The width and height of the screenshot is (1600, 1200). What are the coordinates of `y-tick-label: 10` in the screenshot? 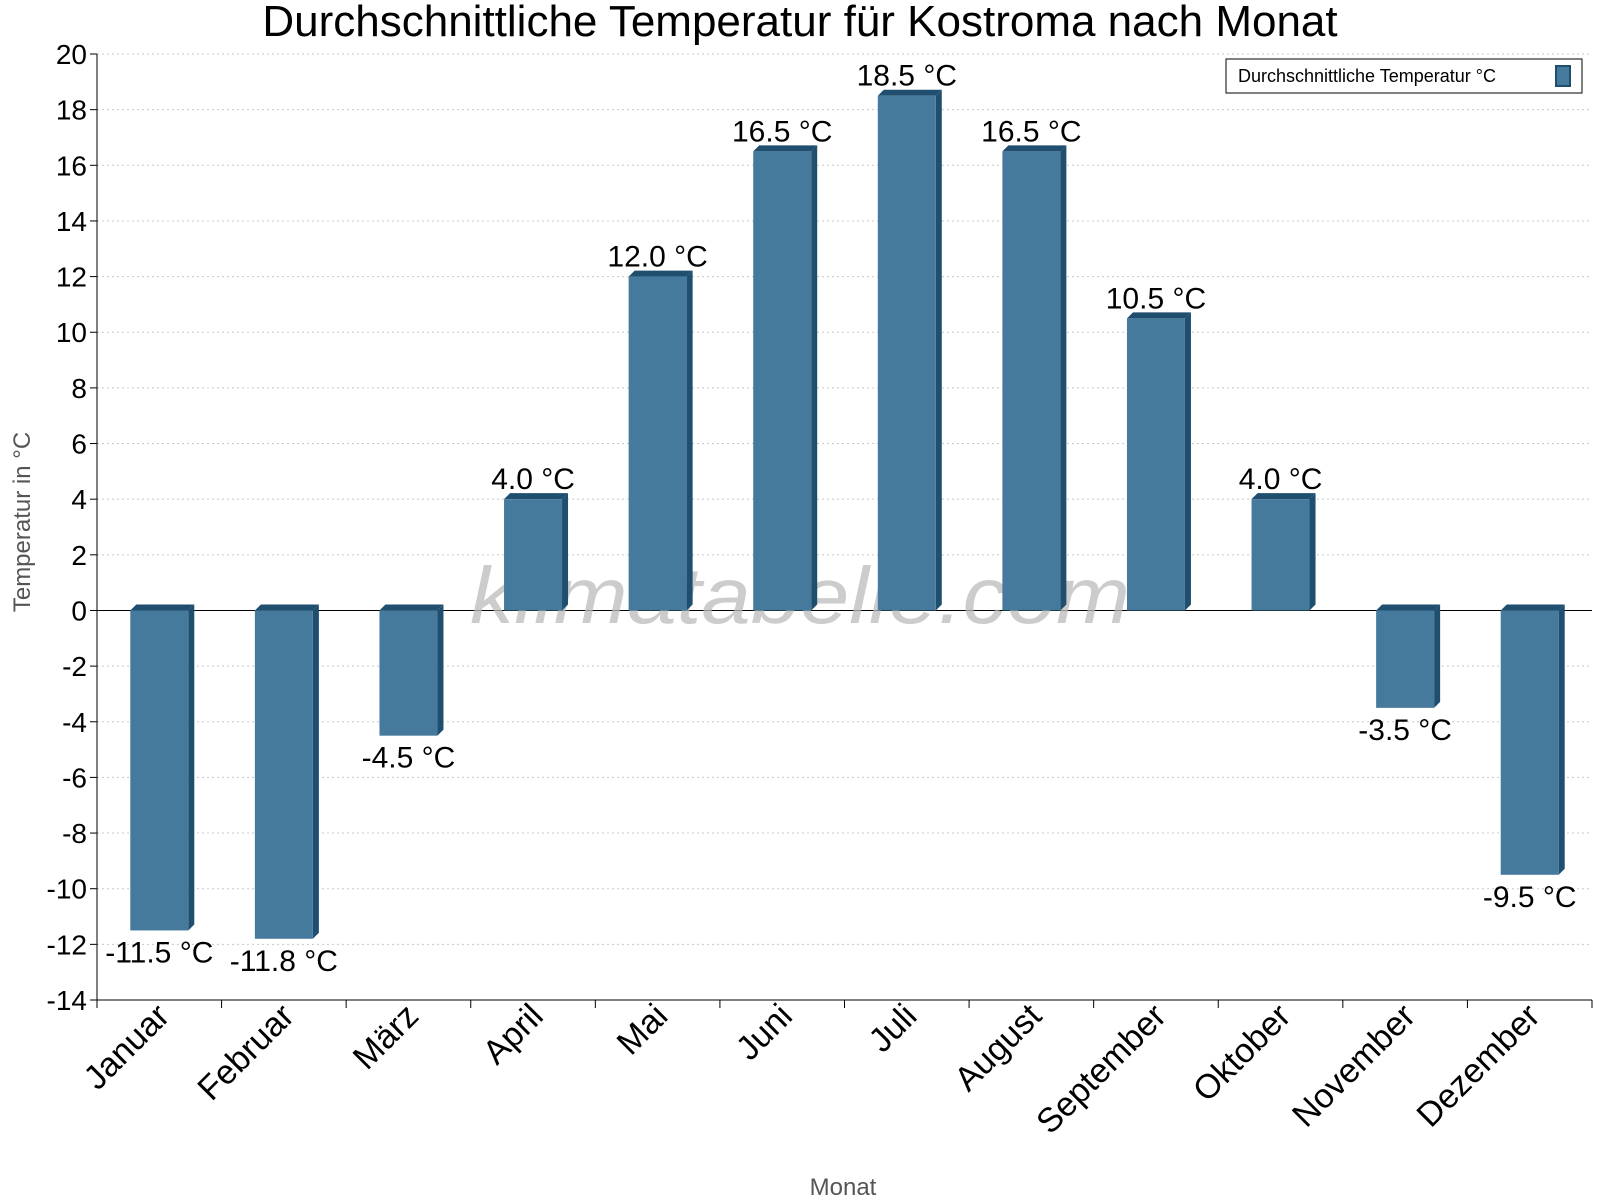 It's located at (71, 332).